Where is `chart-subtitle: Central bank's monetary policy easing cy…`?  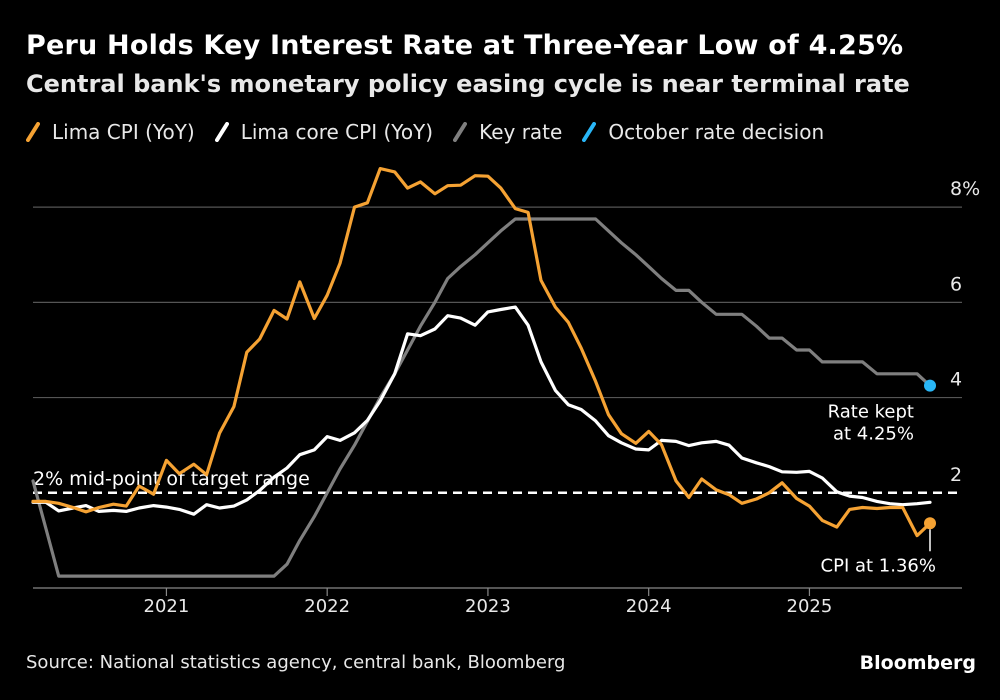
chart-subtitle: Central bank's monetary policy easing cy… is located at coordinates (468, 84).